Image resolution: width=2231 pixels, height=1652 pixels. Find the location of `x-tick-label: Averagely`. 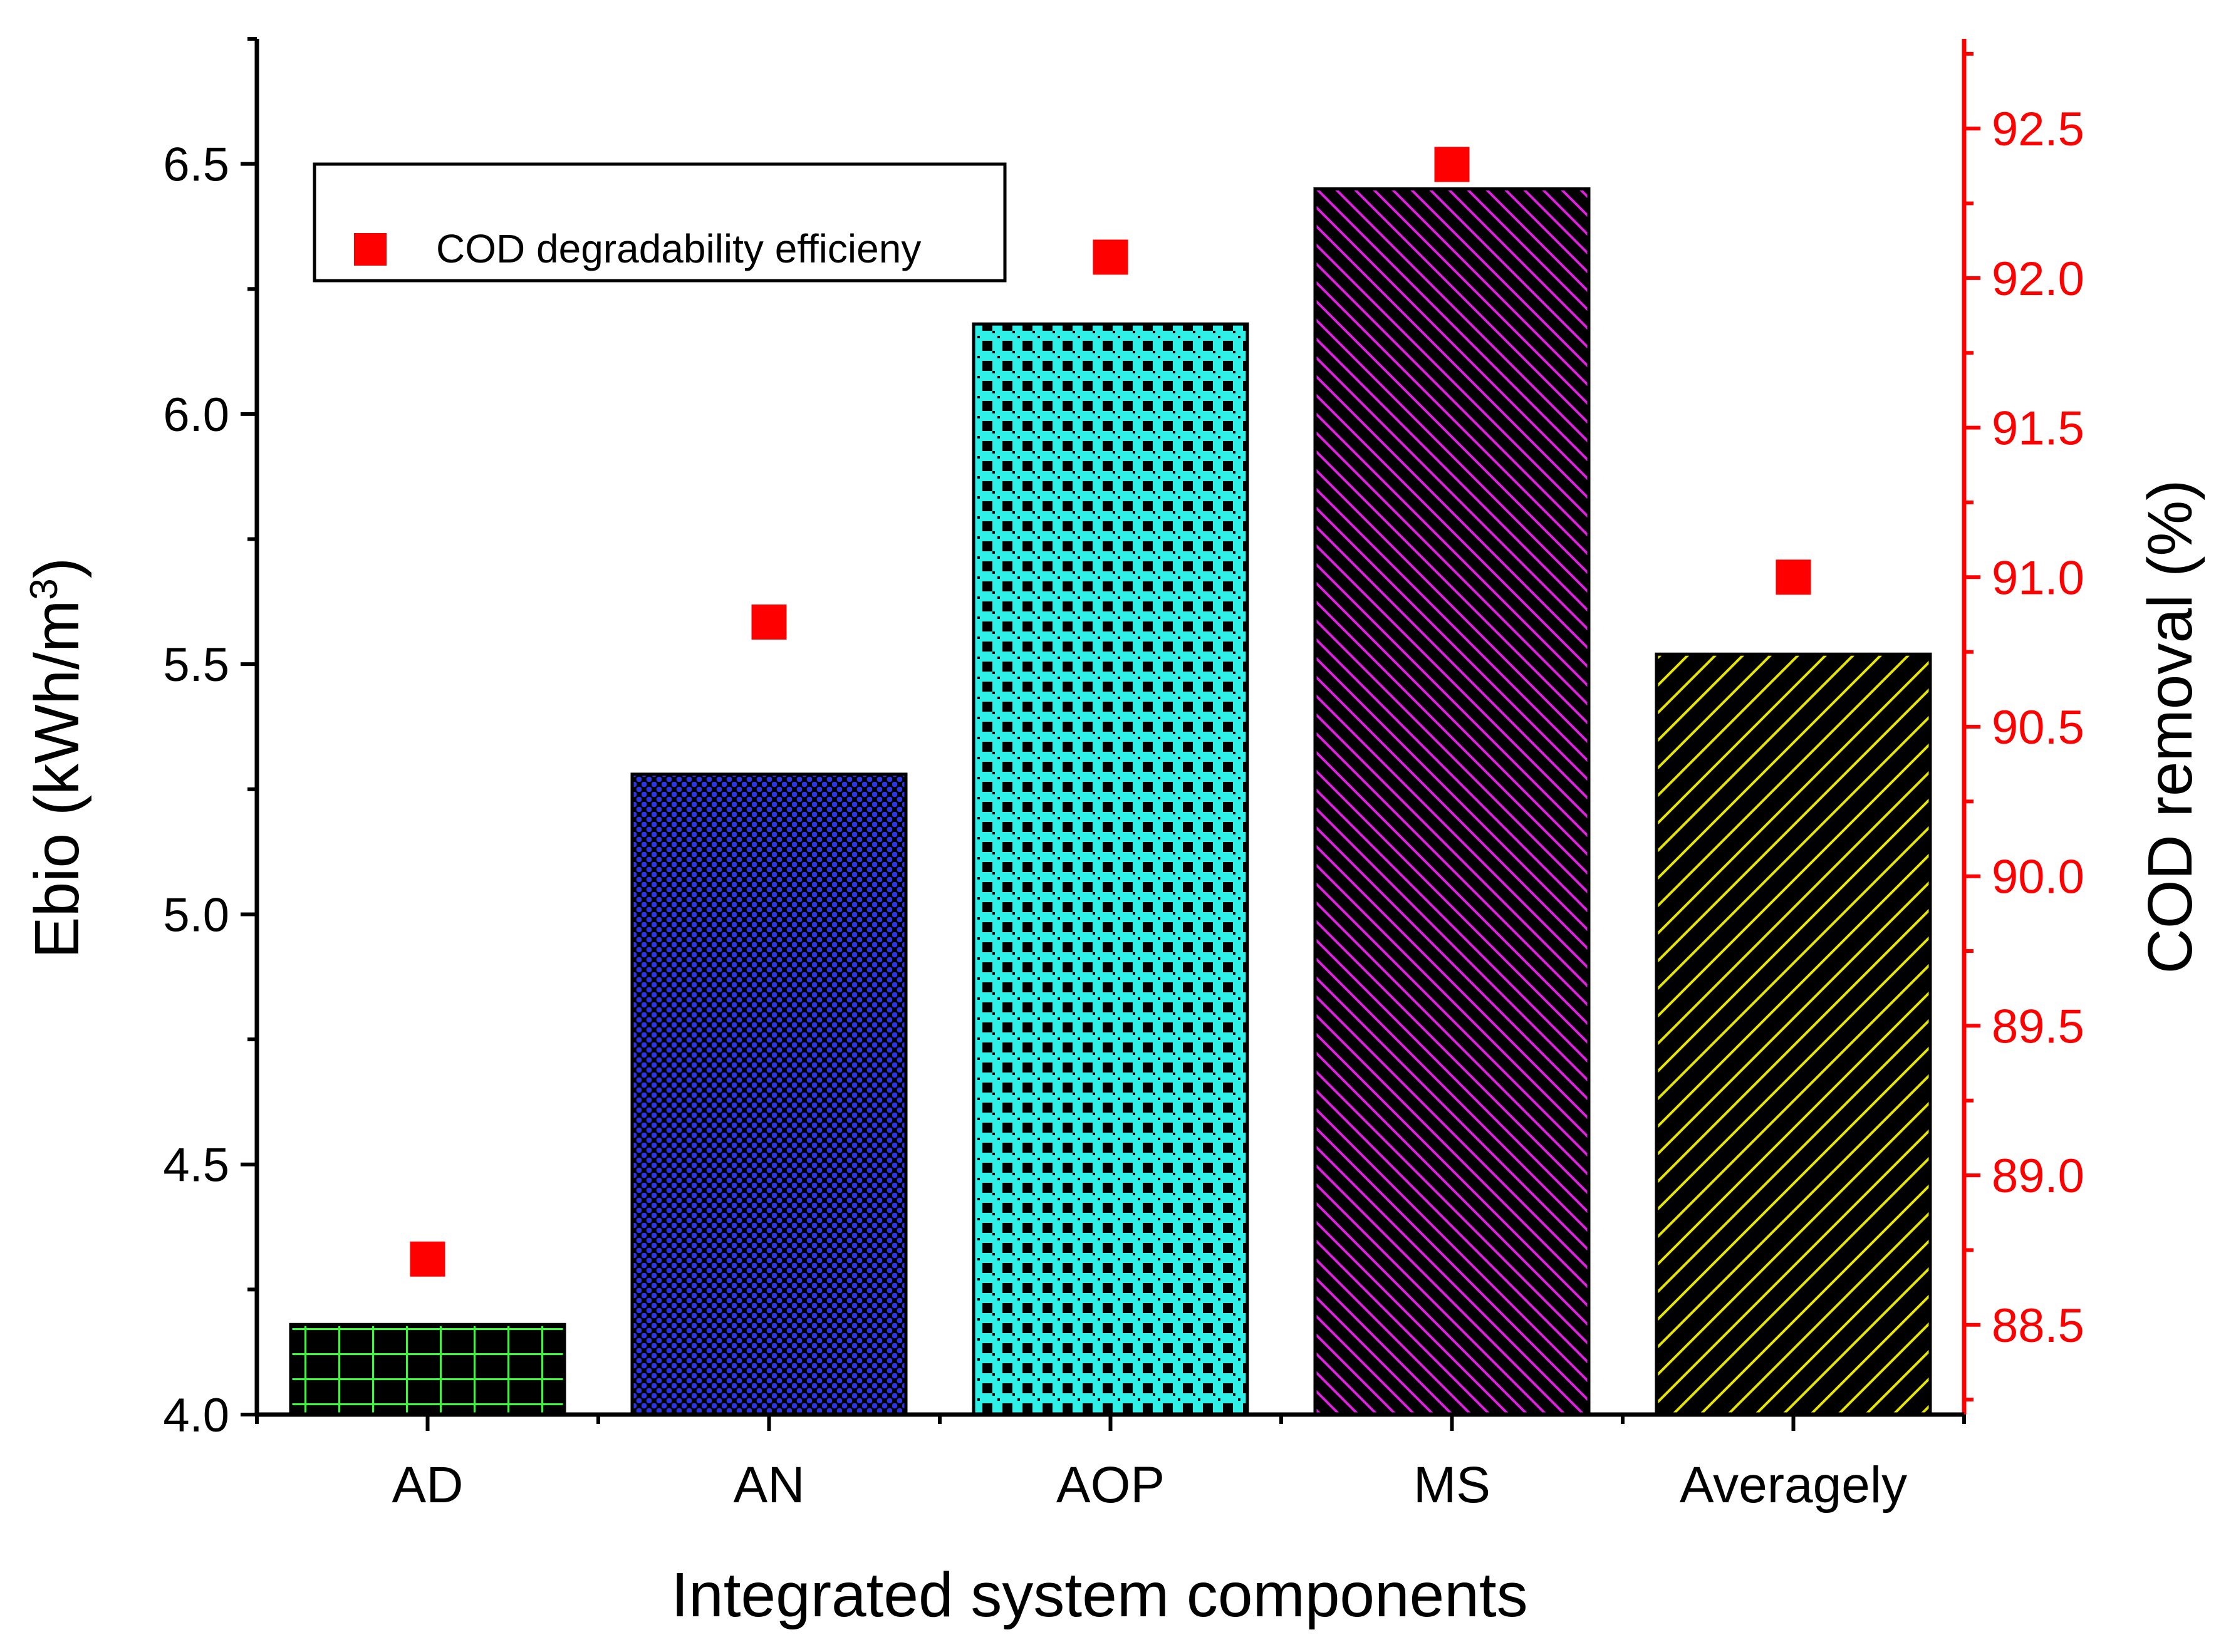

x-tick-label: Averagely is located at coordinates (1793, 1485).